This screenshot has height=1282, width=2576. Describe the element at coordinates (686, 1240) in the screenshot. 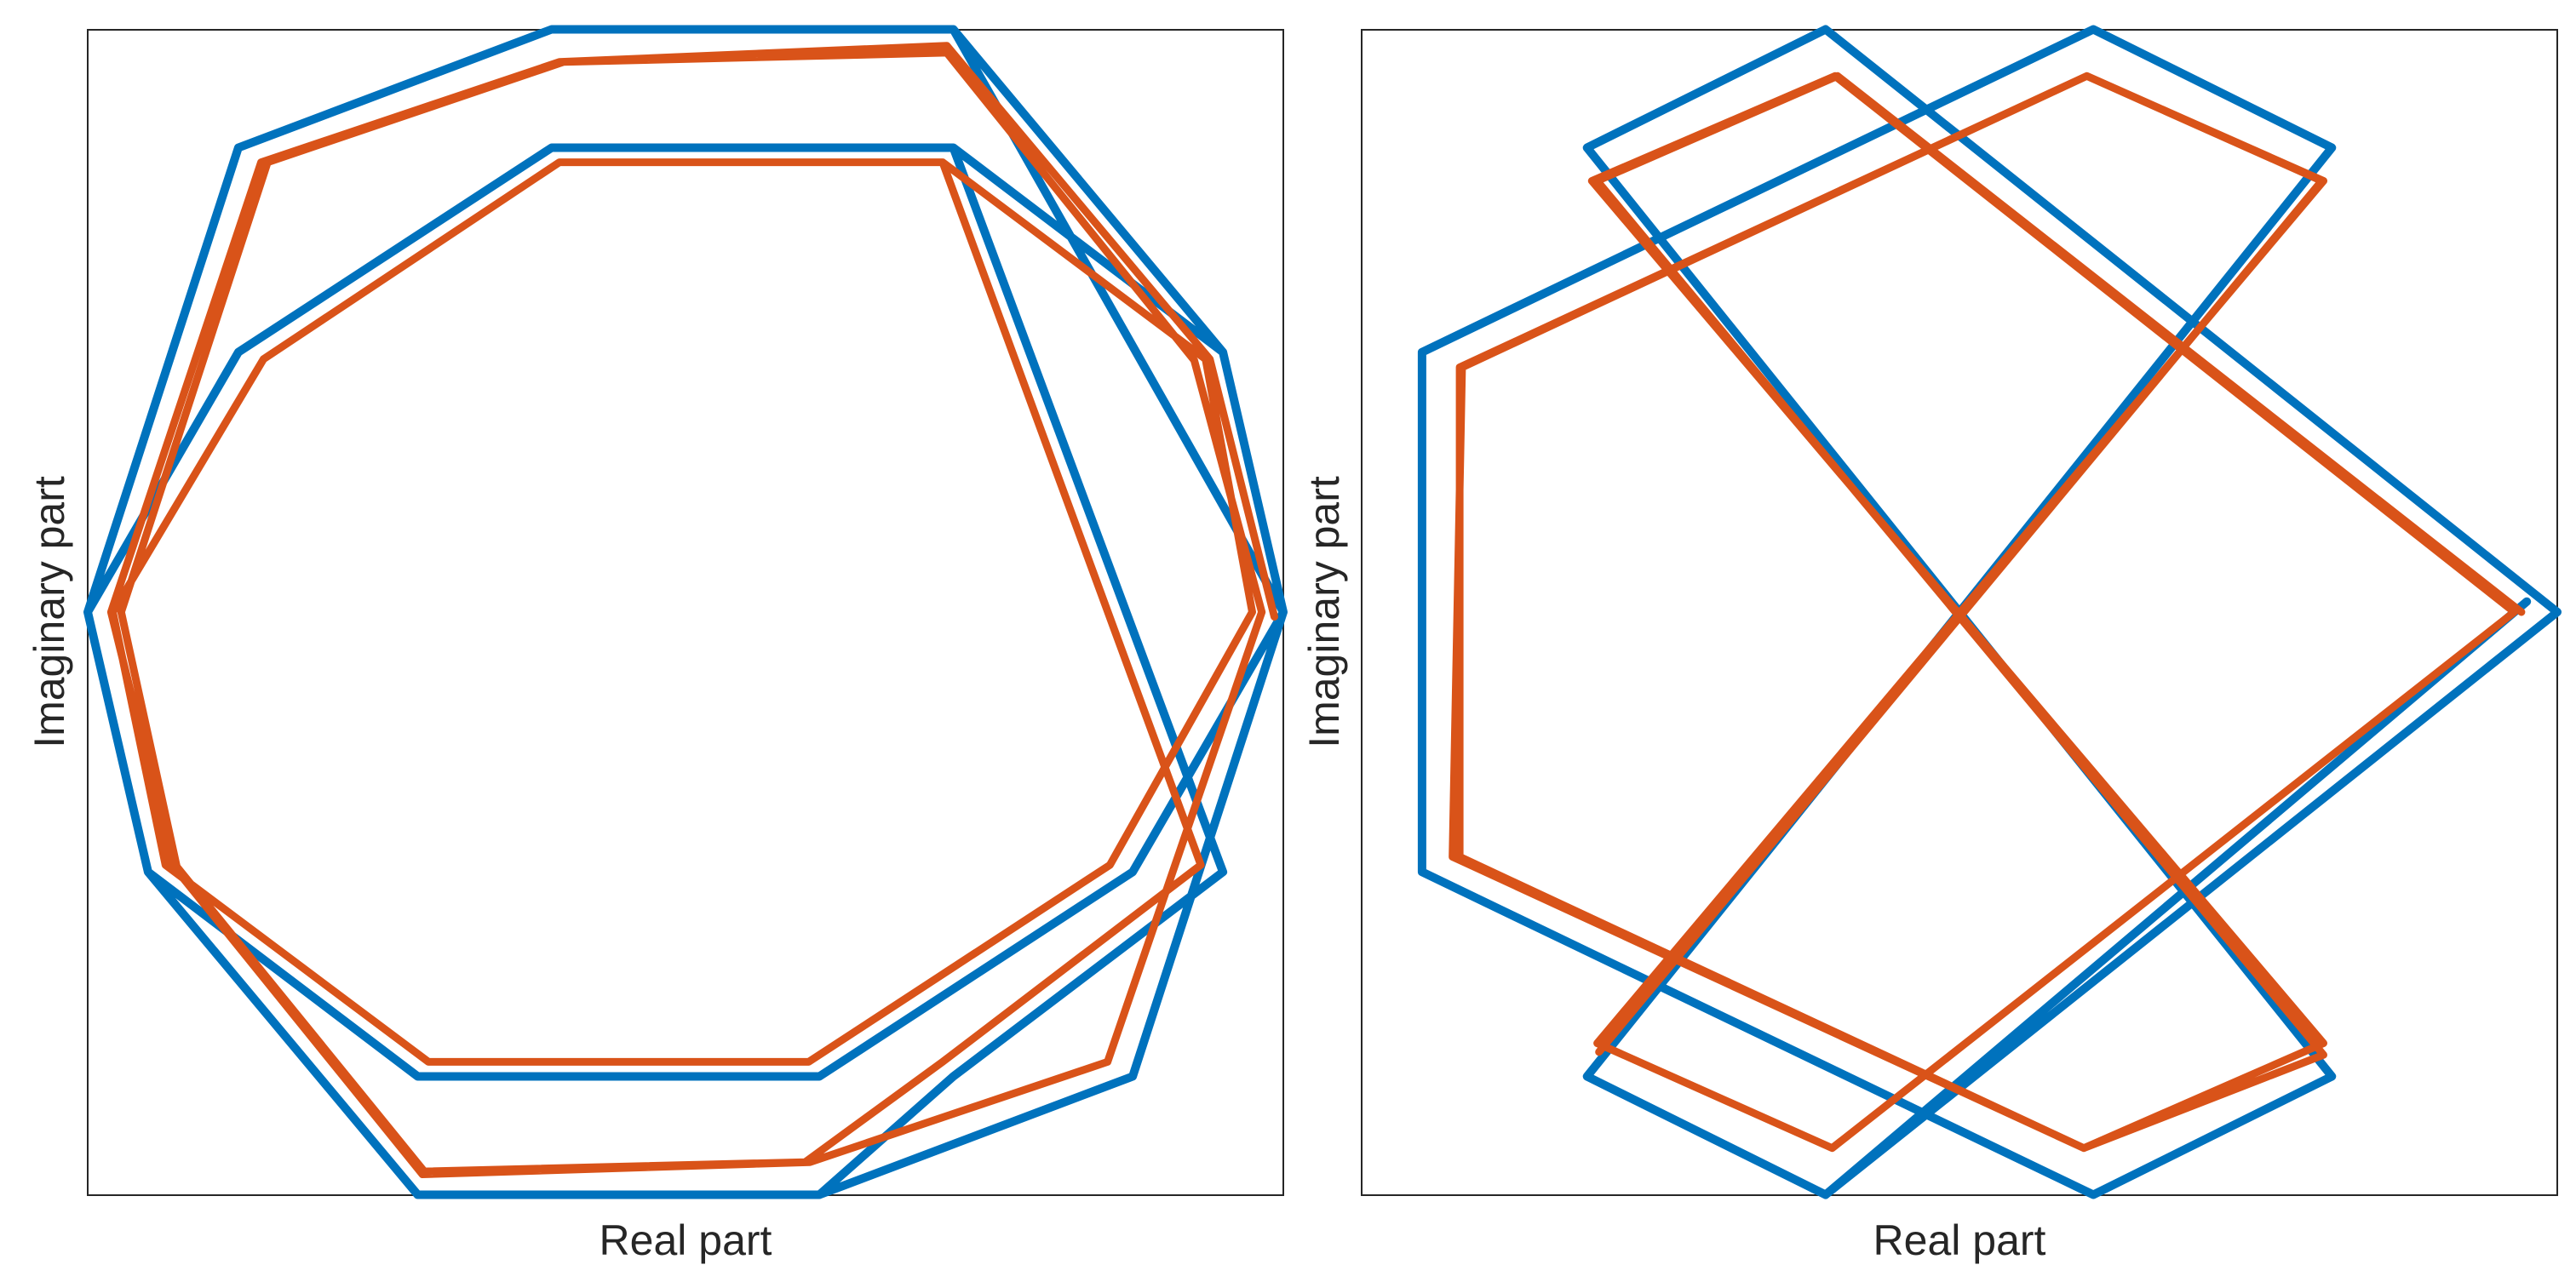

I see `left-x-axis-label: Real part` at that location.